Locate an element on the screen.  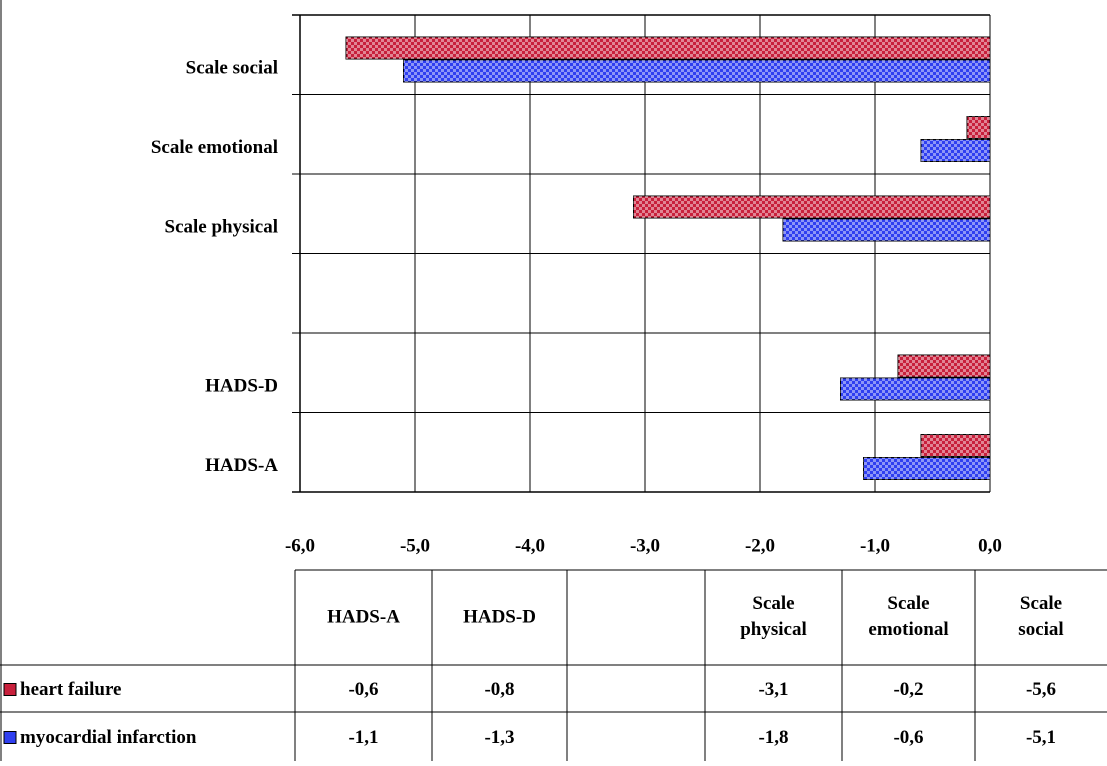
y-tick-label: Scale social is located at coordinates (232, 67).